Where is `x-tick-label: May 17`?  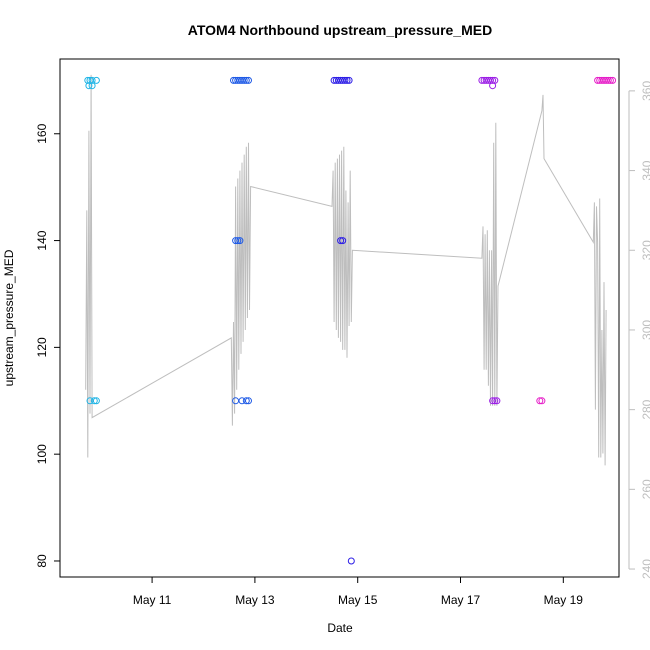
x-tick-label: May 17 is located at coordinates (461, 600).